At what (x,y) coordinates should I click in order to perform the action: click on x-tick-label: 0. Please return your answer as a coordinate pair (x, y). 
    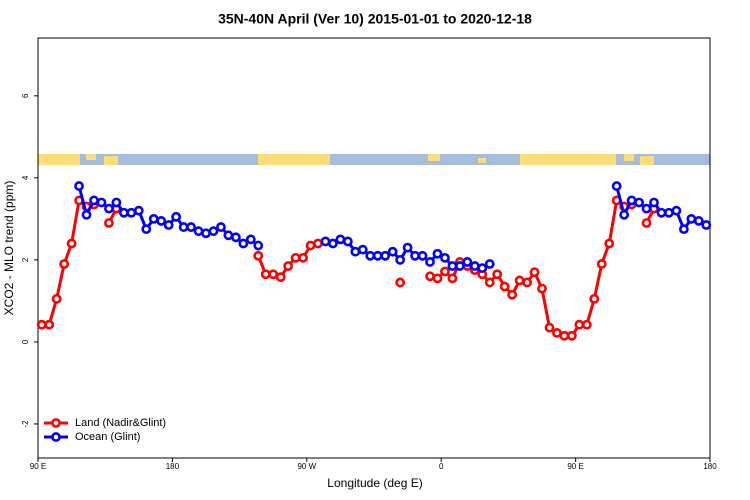
    Looking at the image, I should click on (441, 466).